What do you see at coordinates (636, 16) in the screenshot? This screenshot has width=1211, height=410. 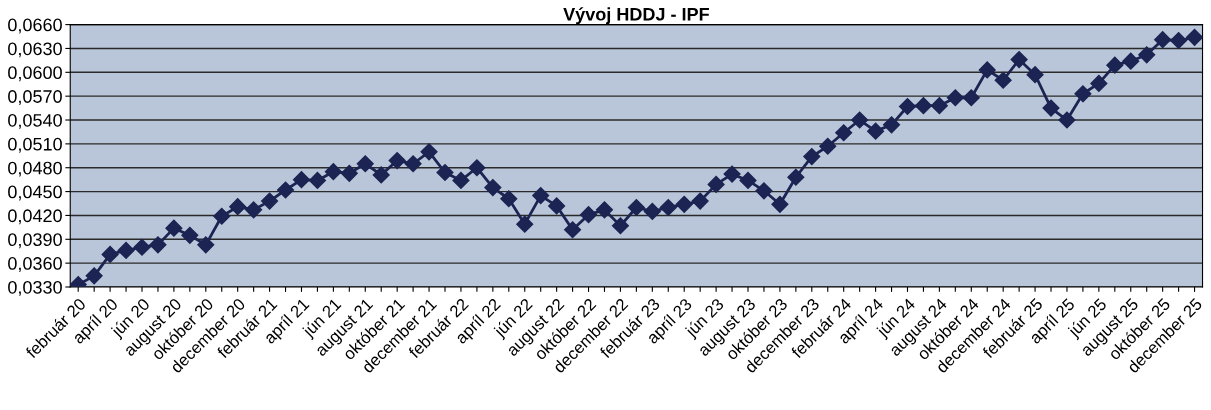 I see `chart-title: Vývoj HDDJ - IPF` at bounding box center [636, 16].